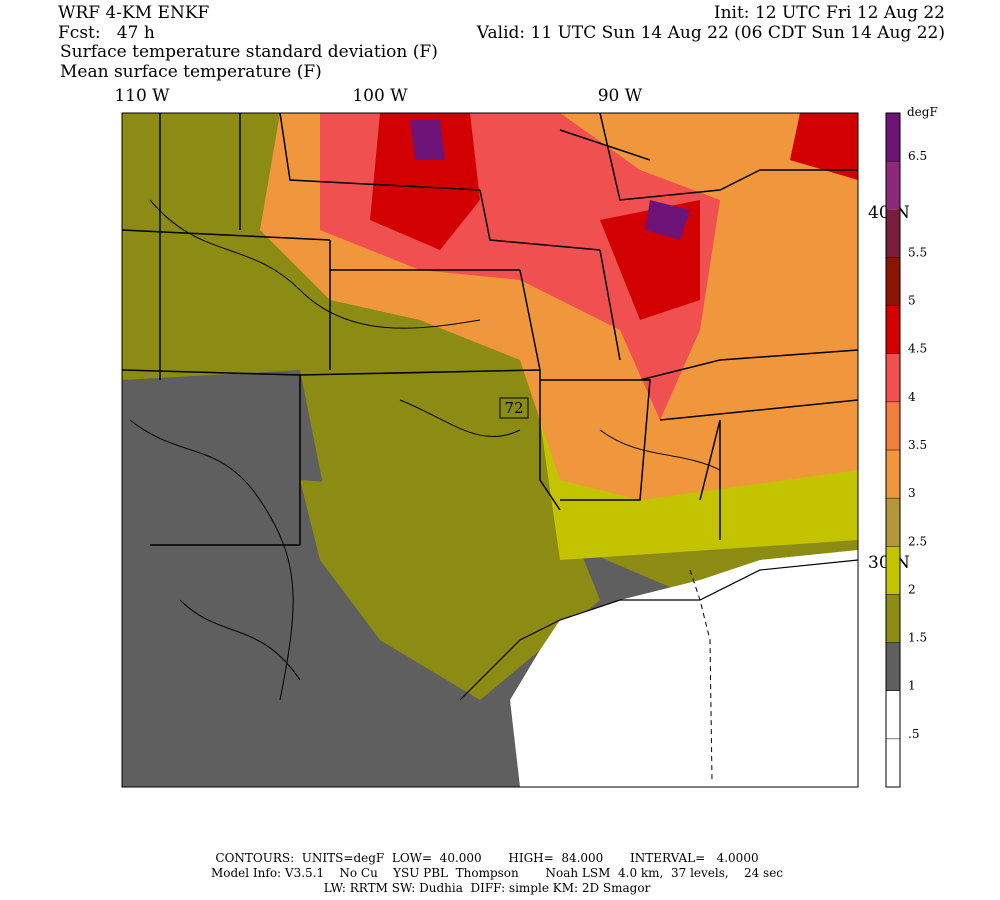 The height and width of the screenshot is (900, 1000). Describe the element at coordinates (550, 180) in the screenshot. I see `peak-spread-area` at that location.